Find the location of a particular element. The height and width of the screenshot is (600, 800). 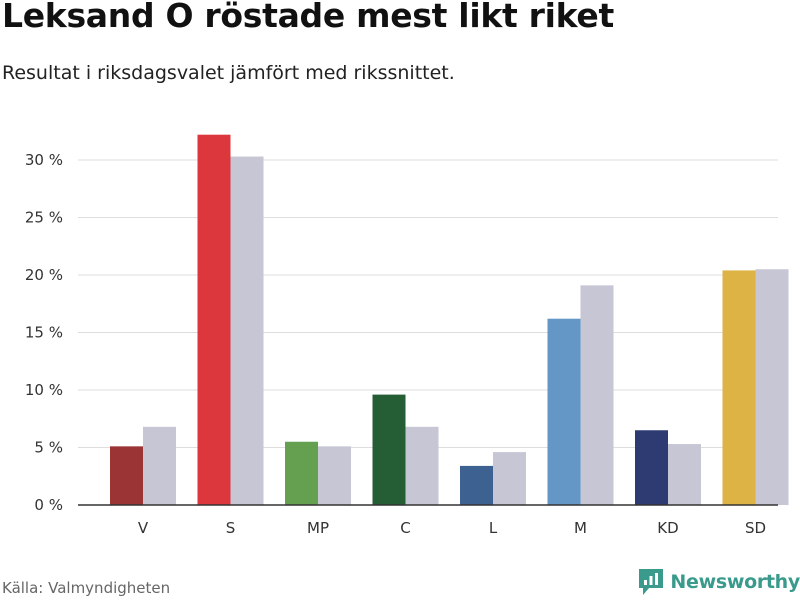

y-tick-label: 30 % is located at coordinates (44, 160).